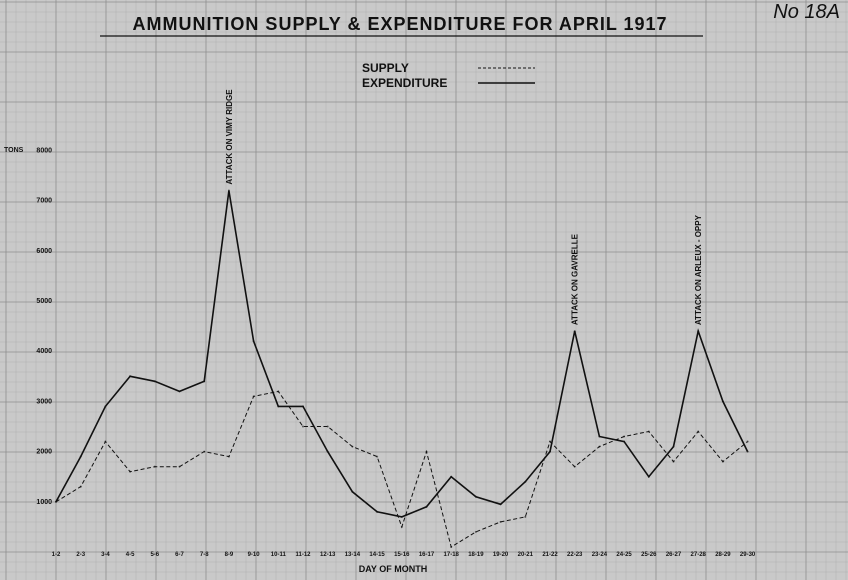 This screenshot has width=848, height=580. What do you see at coordinates (427, 555) in the screenshot?
I see `x-tick-label: 16-17` at bounding box center [427, 555].